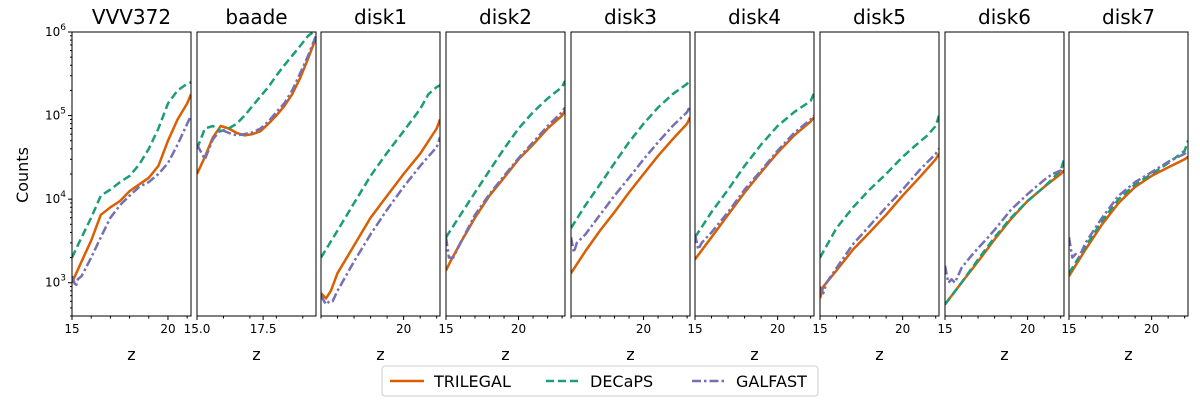 The image size is (1200, 400). Describe the element at coordinates (263, 329) in the screenshot. I see `x-tick-label: 17.5` at that location.